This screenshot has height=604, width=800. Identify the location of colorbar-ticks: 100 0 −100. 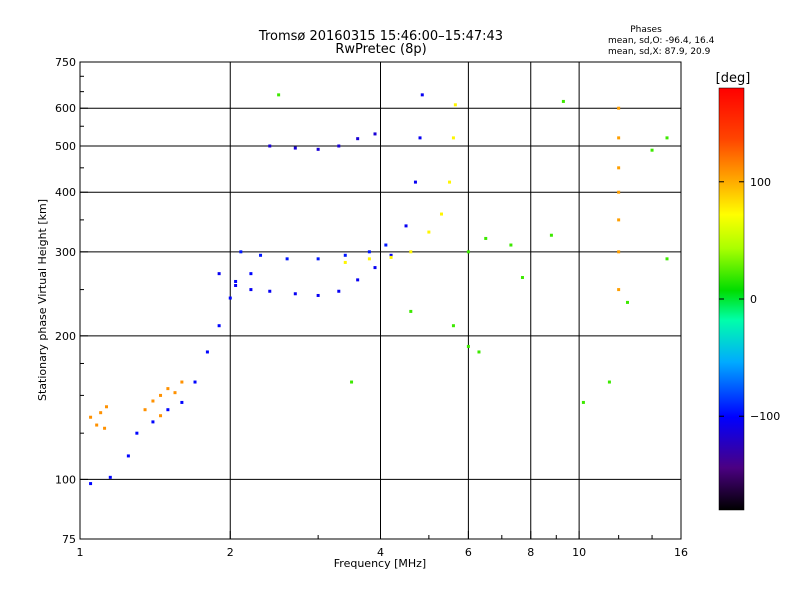
(749, 299).